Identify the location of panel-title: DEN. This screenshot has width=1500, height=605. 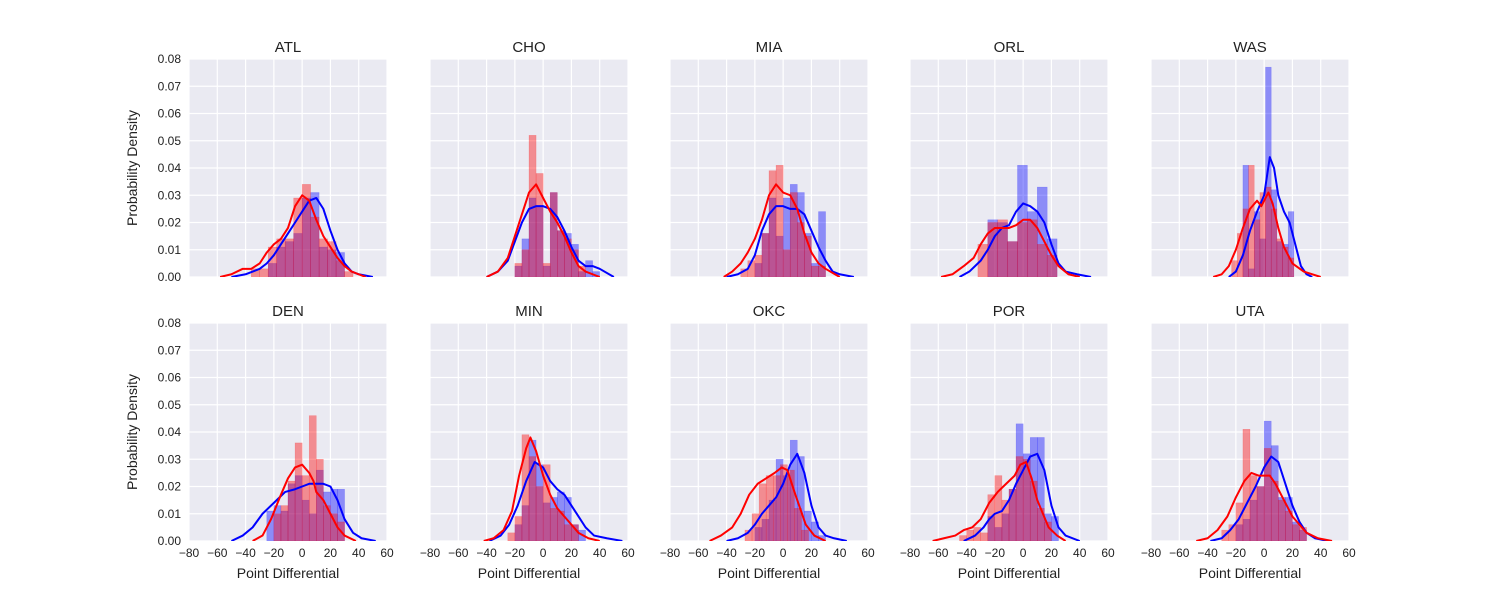
(288, 311).